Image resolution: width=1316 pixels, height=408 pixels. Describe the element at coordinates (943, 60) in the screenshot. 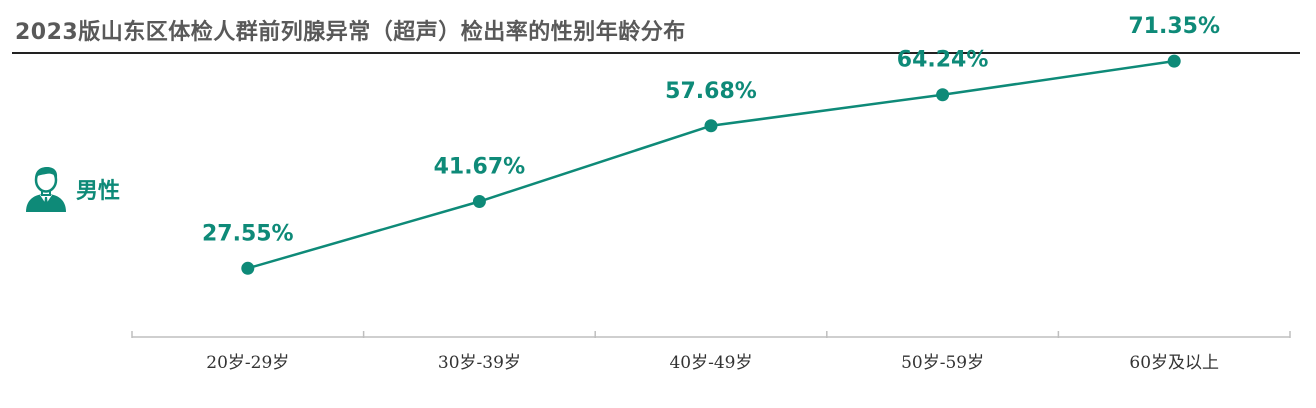

I see `data-label: 64.24%` at that location.